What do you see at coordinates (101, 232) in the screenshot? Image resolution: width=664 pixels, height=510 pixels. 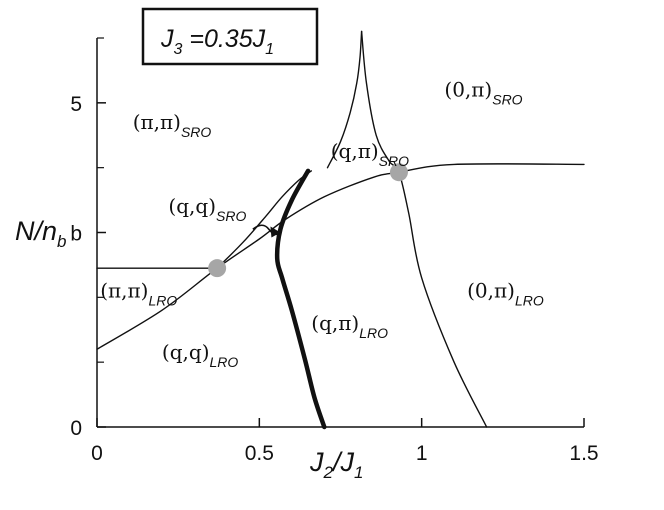 I see `y-ticks` at bounding box center [101, 232].